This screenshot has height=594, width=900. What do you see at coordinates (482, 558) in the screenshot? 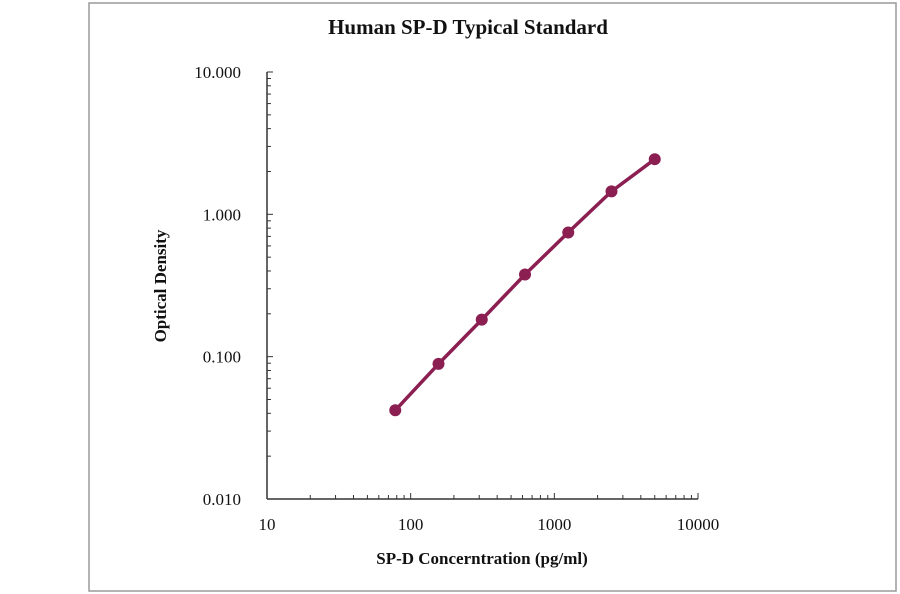
I see `x-axis-label: SP-D Concerntration (pg/ml)` at bounding box center [482, 558].